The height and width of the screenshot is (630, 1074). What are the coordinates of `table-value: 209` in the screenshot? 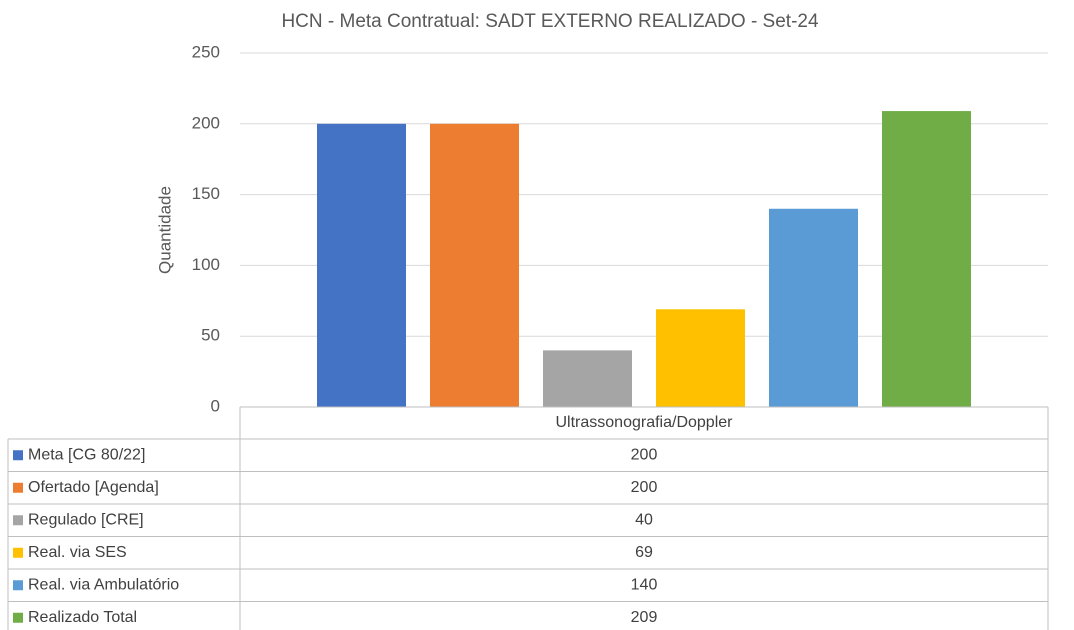 It's located at (644, 617).